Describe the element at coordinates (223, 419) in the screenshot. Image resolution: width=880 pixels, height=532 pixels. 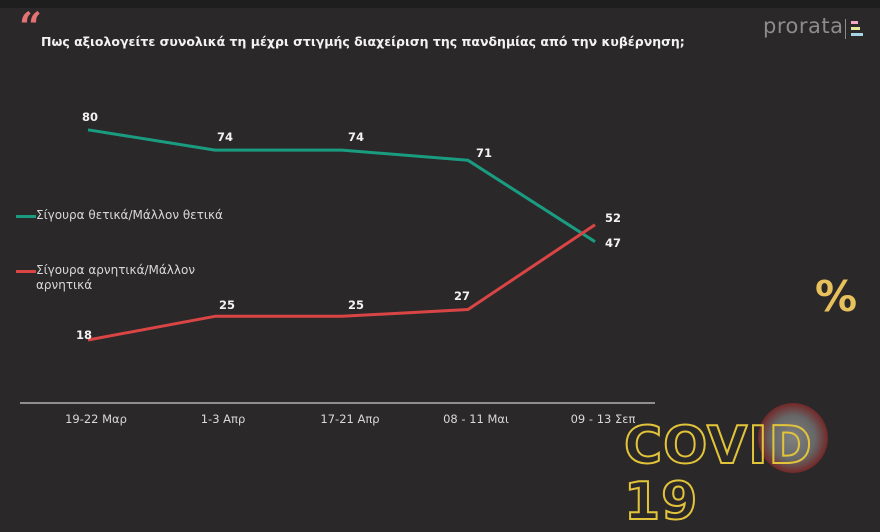
I see `x-tick-label: 1-3 Απρ` at that location.